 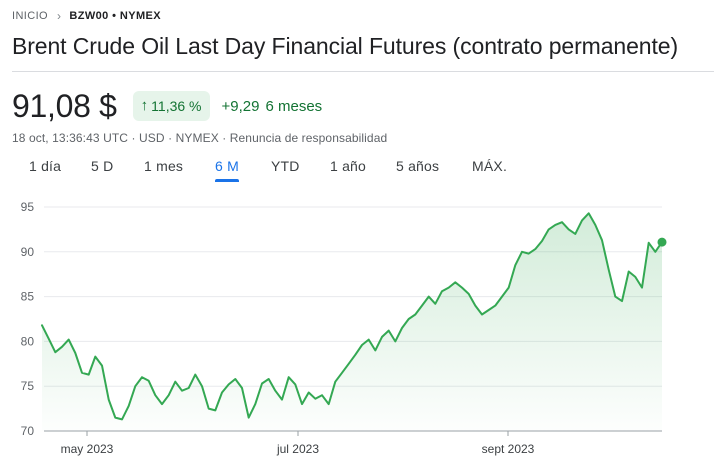 What do you see at coordinates (227, 166) in the screenshot?
I see `tab-6-months: 6 M` at bounding box center [227, 166].